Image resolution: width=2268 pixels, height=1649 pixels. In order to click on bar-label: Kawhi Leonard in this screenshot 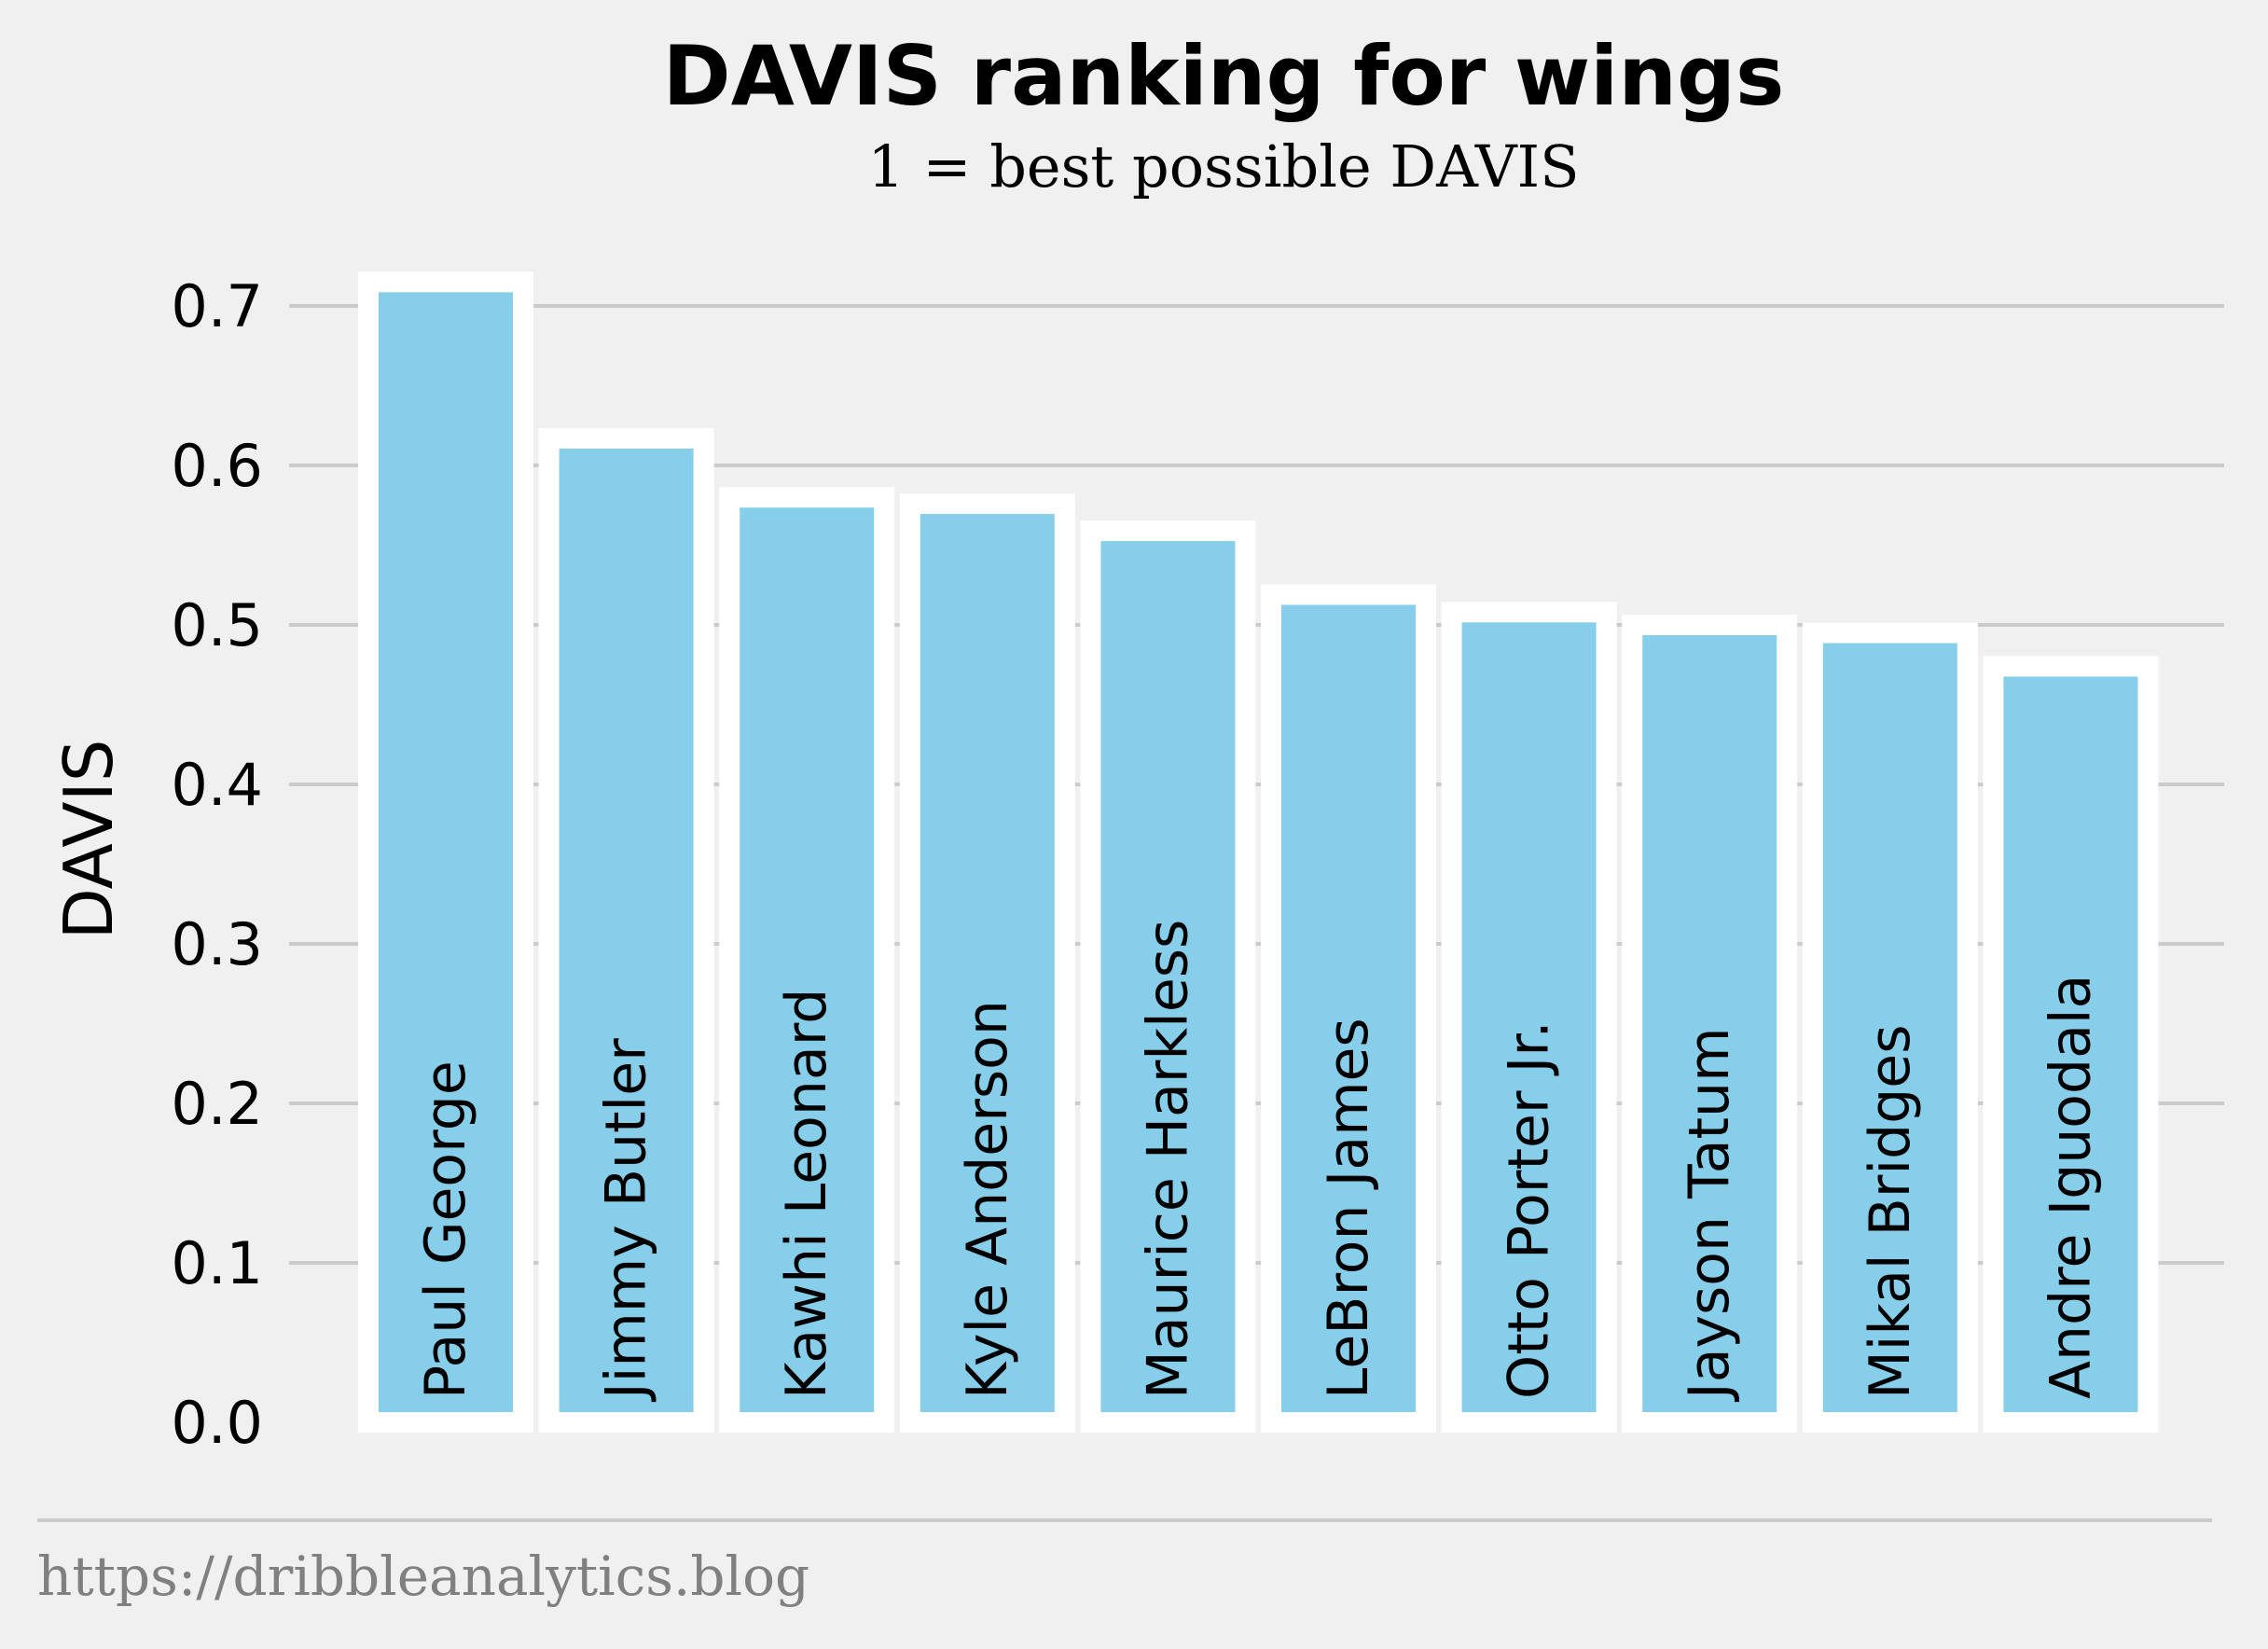, I will do `click(806, 1194)`.